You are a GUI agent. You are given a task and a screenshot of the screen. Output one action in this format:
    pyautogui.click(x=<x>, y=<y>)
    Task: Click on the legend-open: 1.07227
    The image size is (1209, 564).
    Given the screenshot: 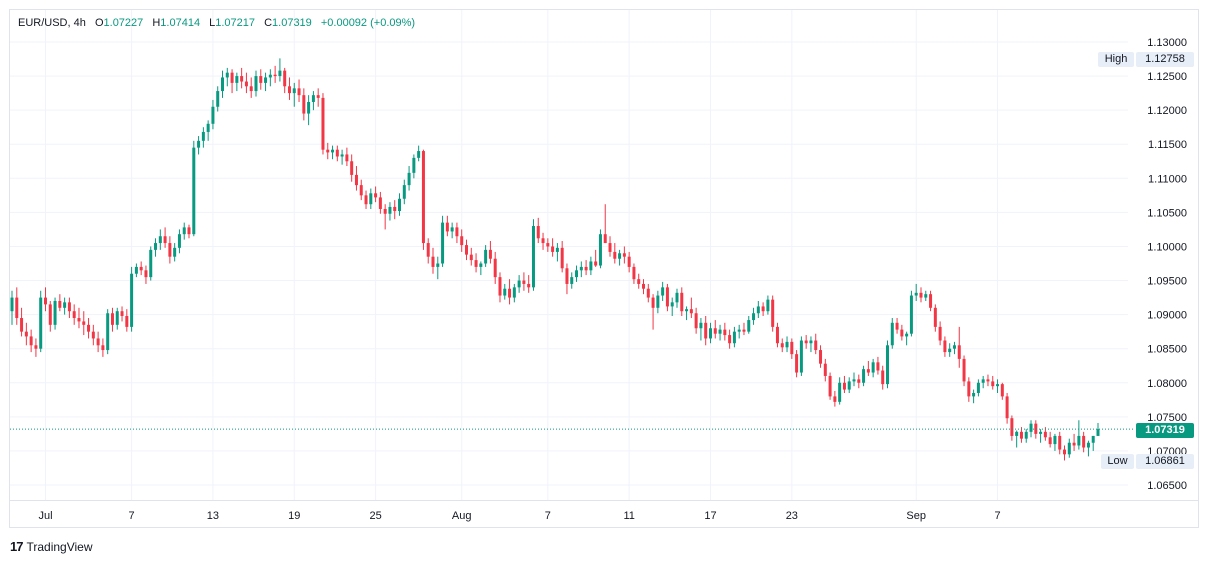 What is the action you would take?
    pyautogui.click(x=123, y=23)
    